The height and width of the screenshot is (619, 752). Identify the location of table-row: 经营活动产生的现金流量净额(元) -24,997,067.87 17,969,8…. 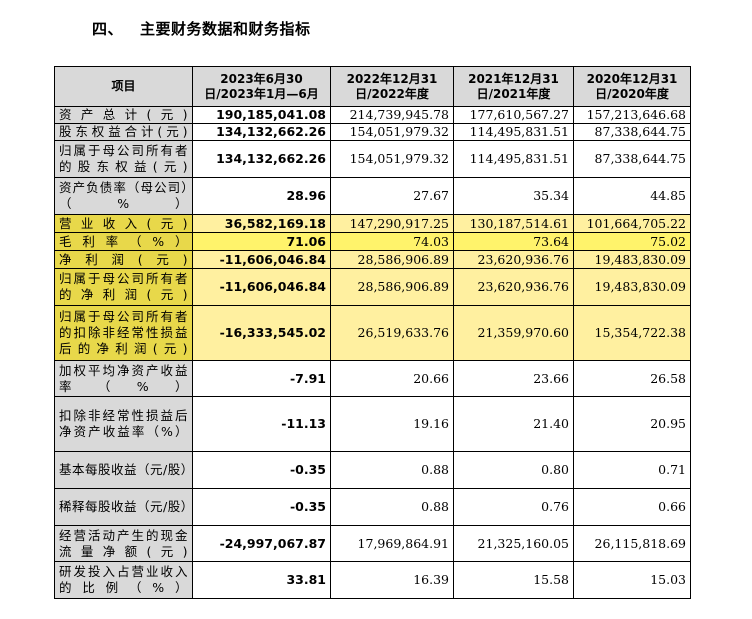
(372, 543).